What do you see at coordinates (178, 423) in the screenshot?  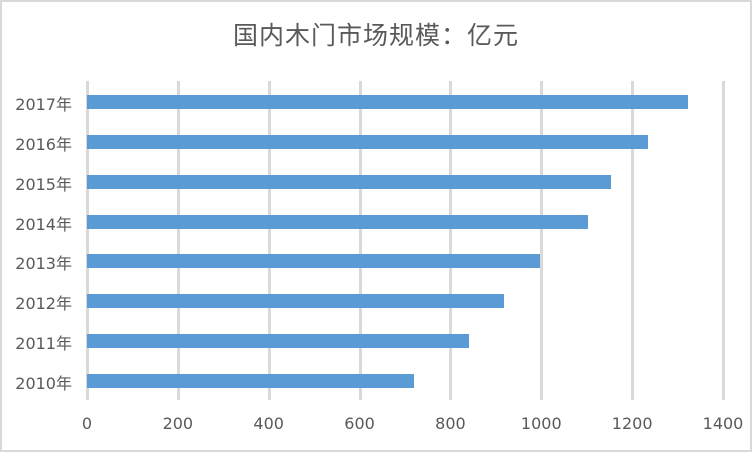 I see `x-tick-label: 200` at bounding box center [178, 423].